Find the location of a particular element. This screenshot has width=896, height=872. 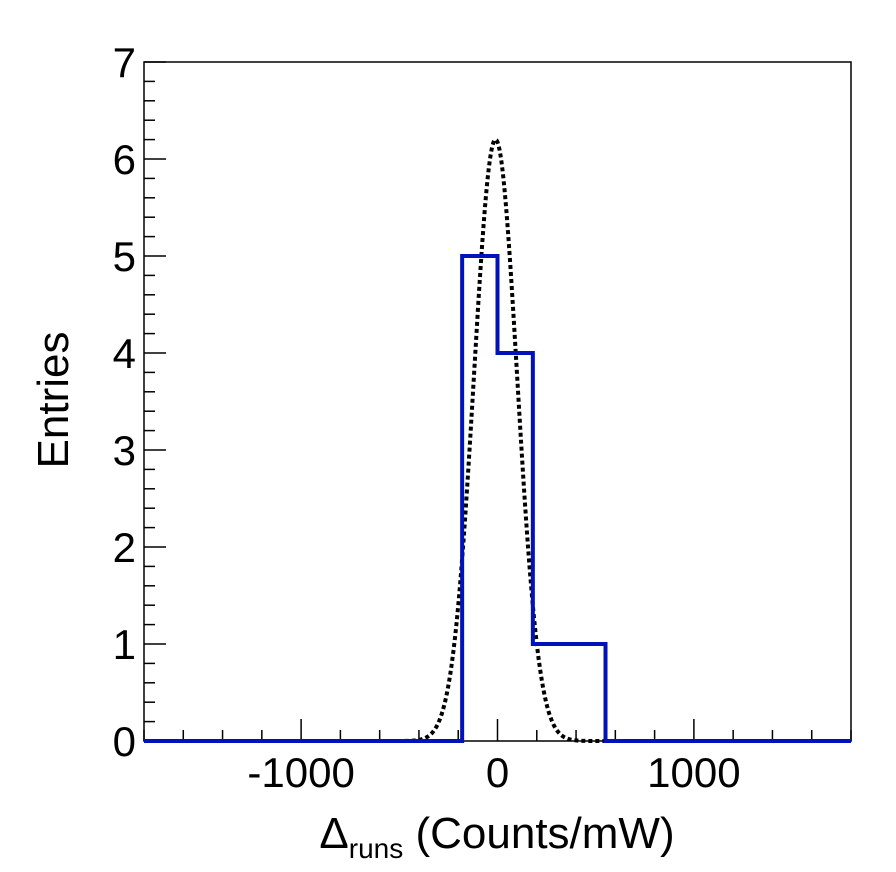

x-tick-label: 1000 is located at coordinates (693, 772).